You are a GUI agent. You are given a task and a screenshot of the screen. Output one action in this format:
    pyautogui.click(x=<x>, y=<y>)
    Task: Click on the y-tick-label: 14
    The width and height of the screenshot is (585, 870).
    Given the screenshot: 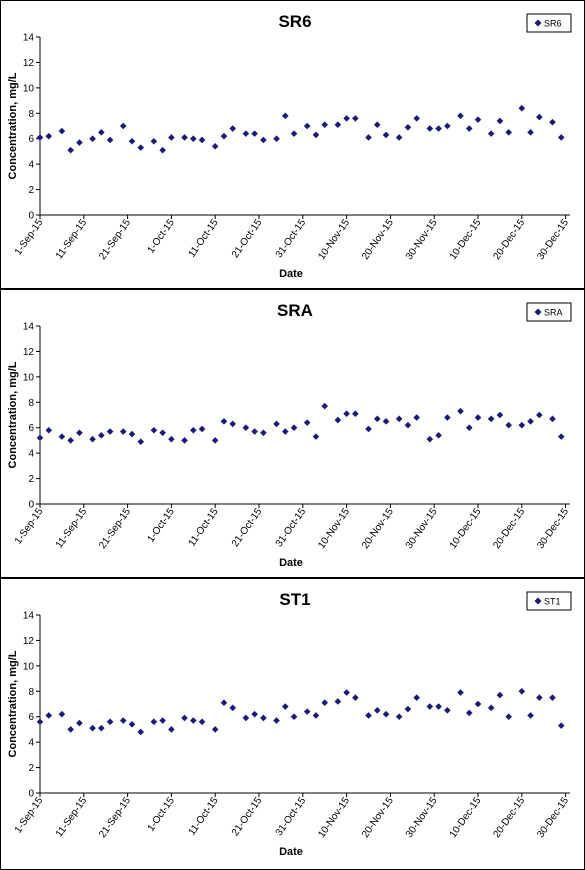 What is the action you would take?
    pyautogui.click(x=29, y=327)
    